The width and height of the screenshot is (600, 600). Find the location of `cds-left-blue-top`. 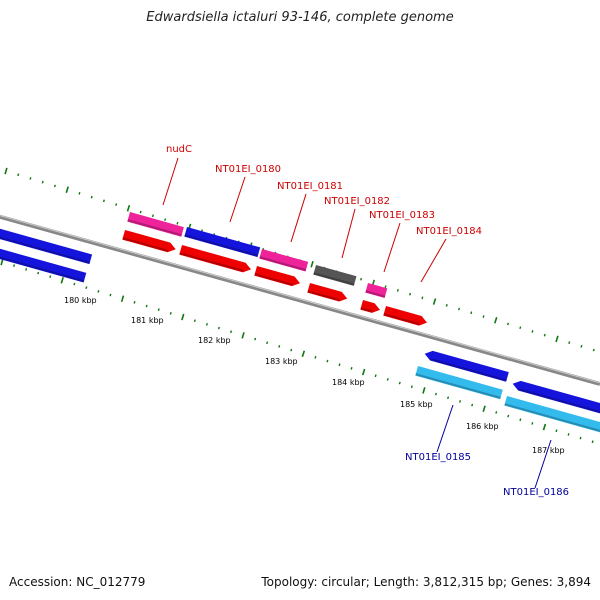

cds-left-blue-top is located at coordinates (46, 246).